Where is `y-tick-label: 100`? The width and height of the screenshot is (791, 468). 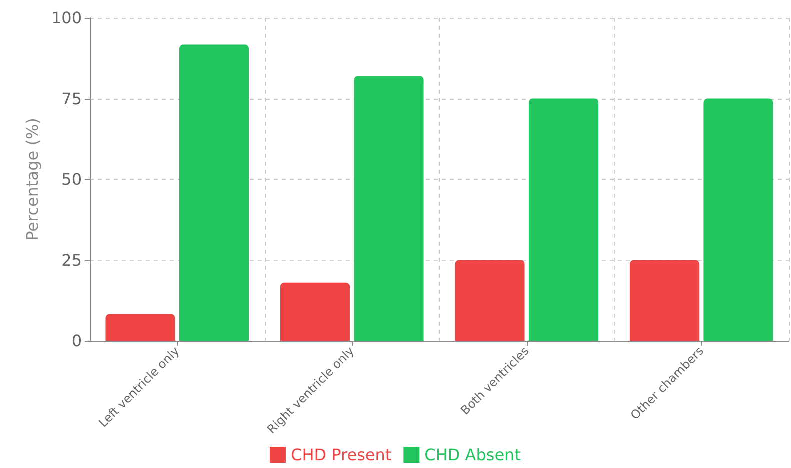 y-tick-label: 100 is located at coordinates (66, 18).